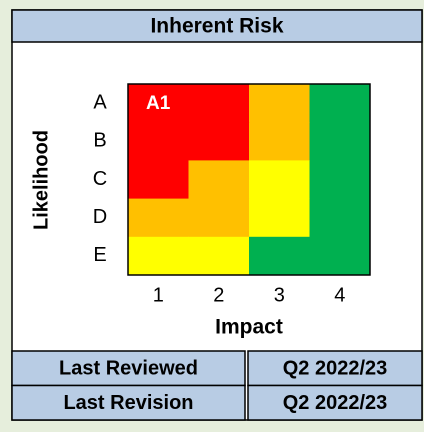 This screenshot has width=424, height=437. I want to click on risk-marker: A1, so click(158, 103).